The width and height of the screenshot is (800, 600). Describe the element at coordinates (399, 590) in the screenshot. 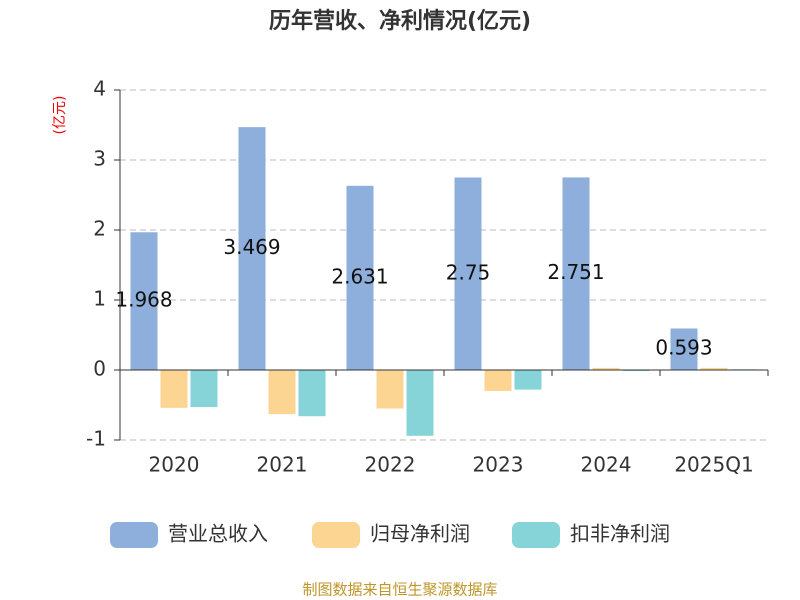

I see `source-note: 制图数据来自恒生聚源数据库` at that location.